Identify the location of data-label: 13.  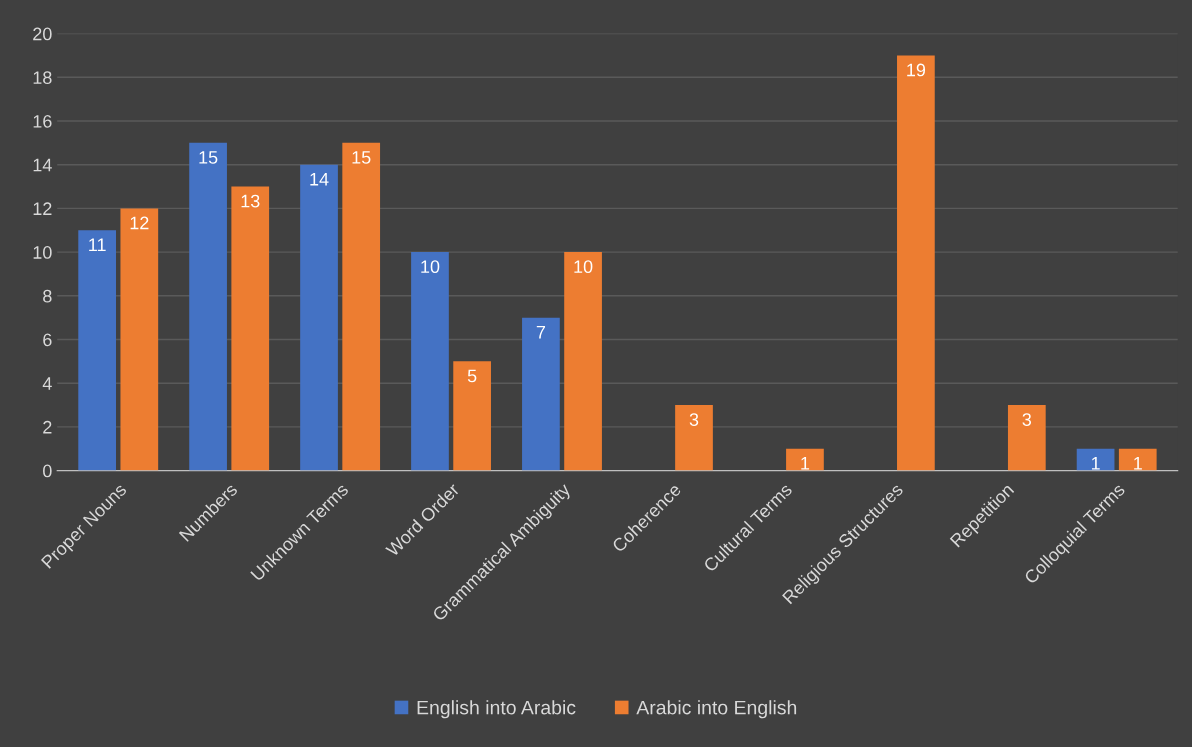
(250, 201).